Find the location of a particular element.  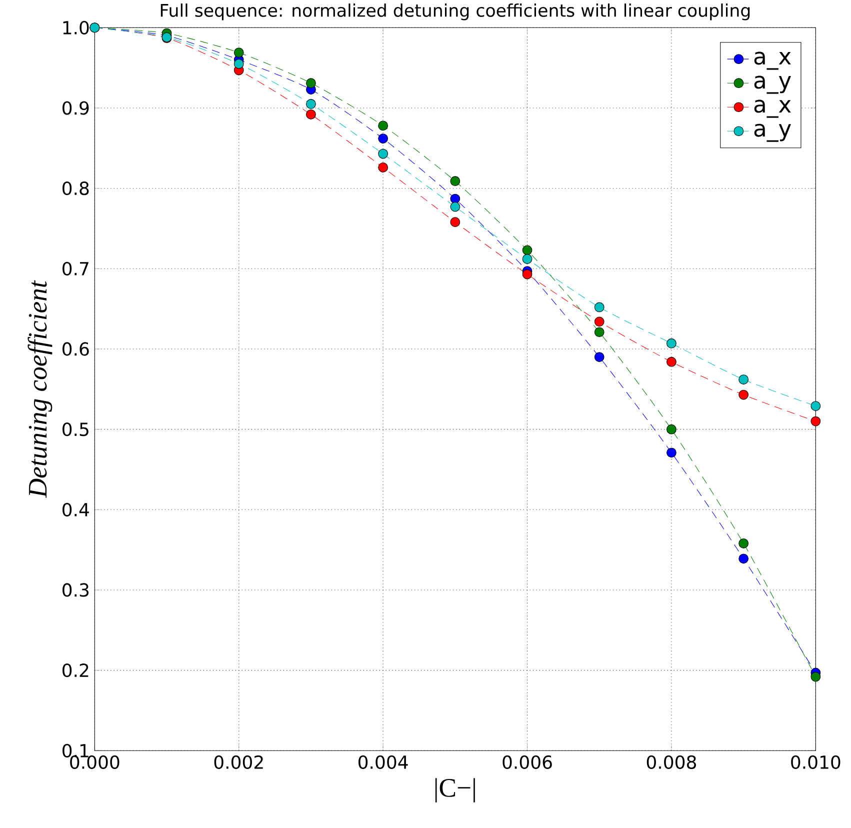

x-tick-label: 0.000 is located at coordinates (95, 762).